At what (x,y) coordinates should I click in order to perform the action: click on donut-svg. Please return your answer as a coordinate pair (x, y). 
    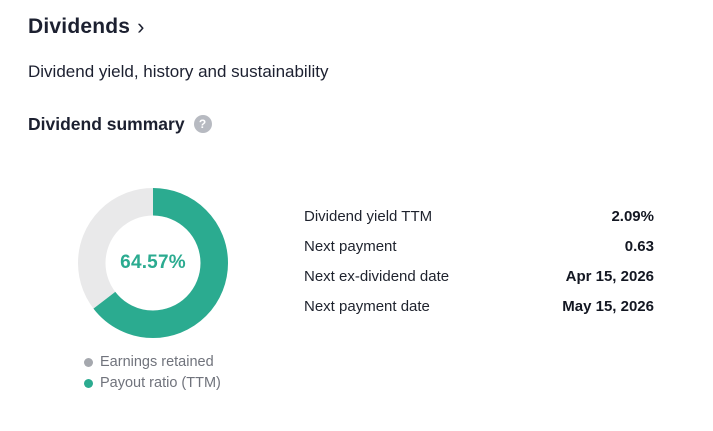
    Looking at the image, I should click on (153, 263).